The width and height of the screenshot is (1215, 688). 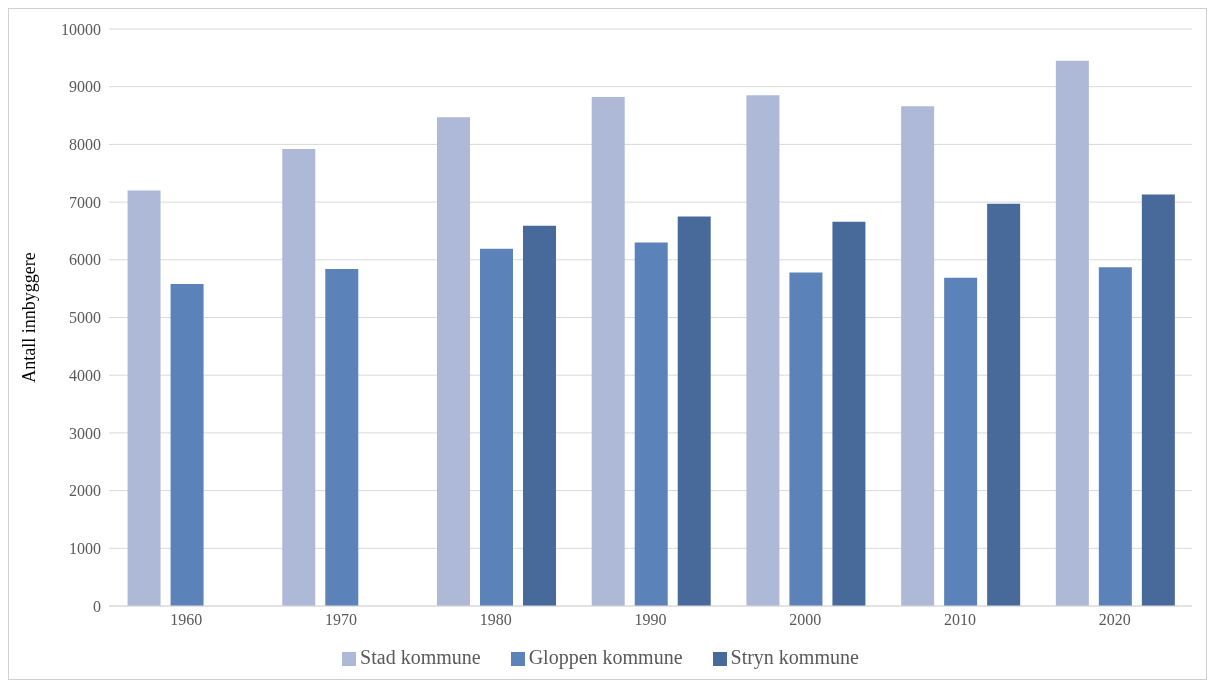 I want to click on x-tick-label: 2020, so click(x=1114, y=620).